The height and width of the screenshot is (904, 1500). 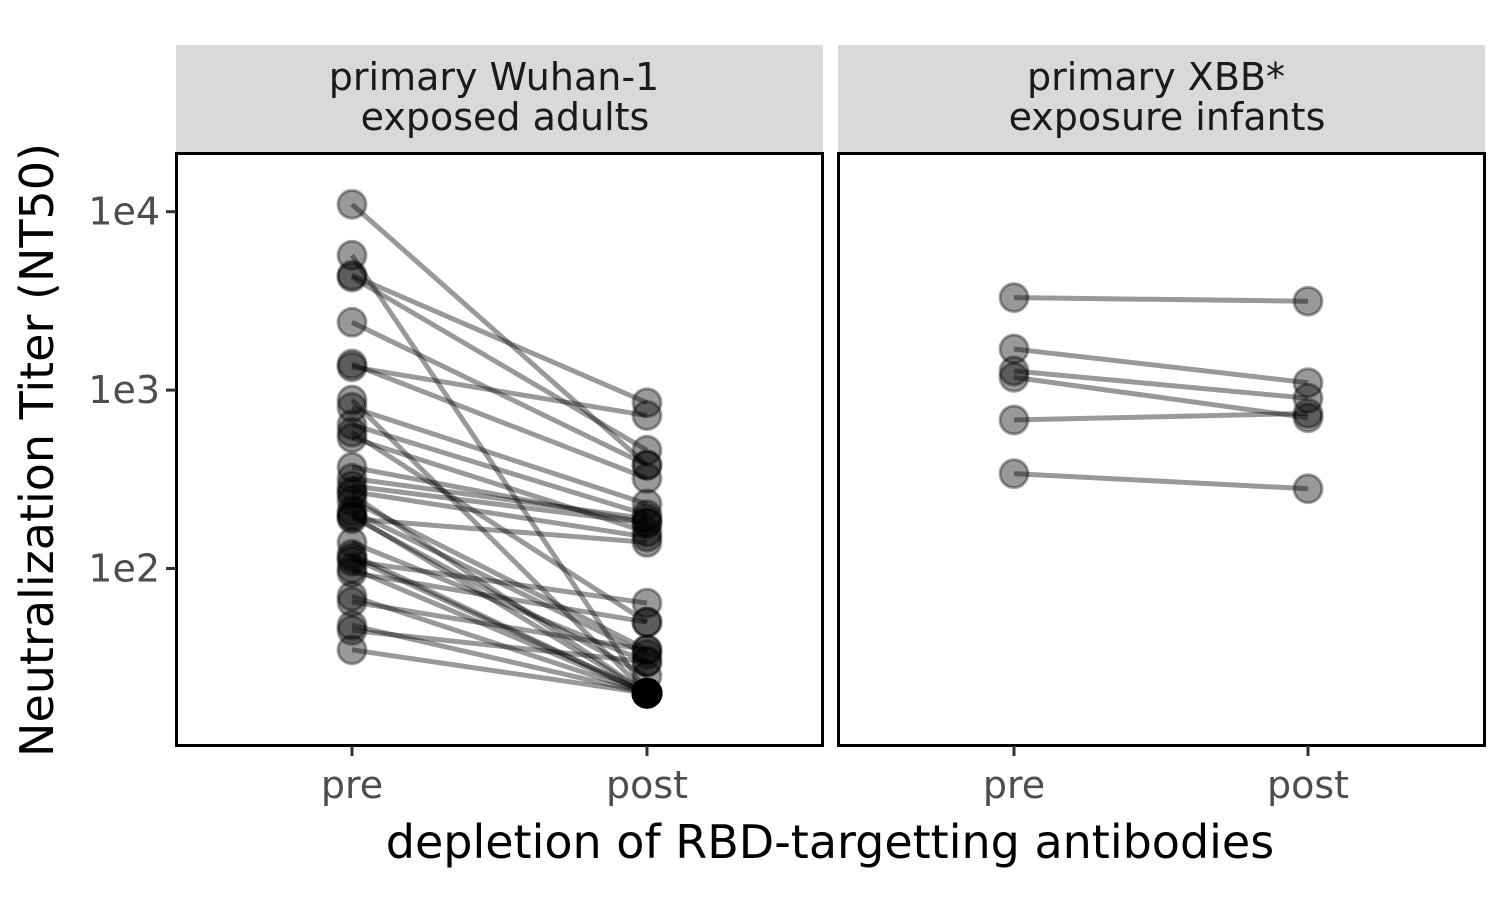 I want to click on facet-strip-2-line-2: exposure infants, so click(x=1167, y=117).